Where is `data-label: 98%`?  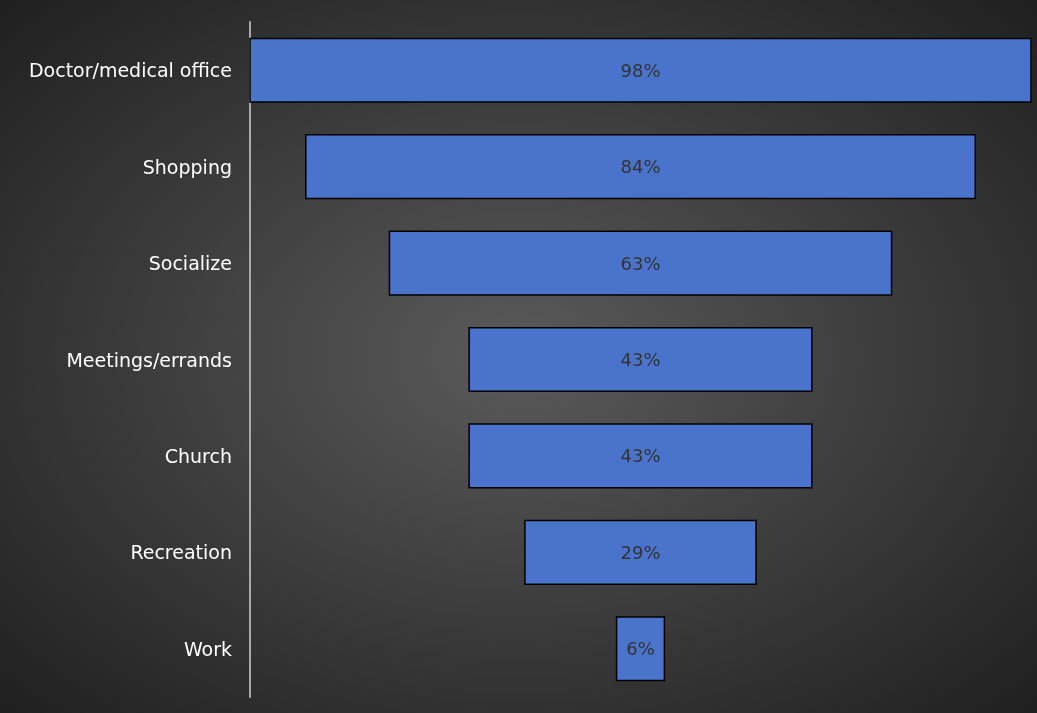 data-label: 98% is located at coordinates (640, 70).